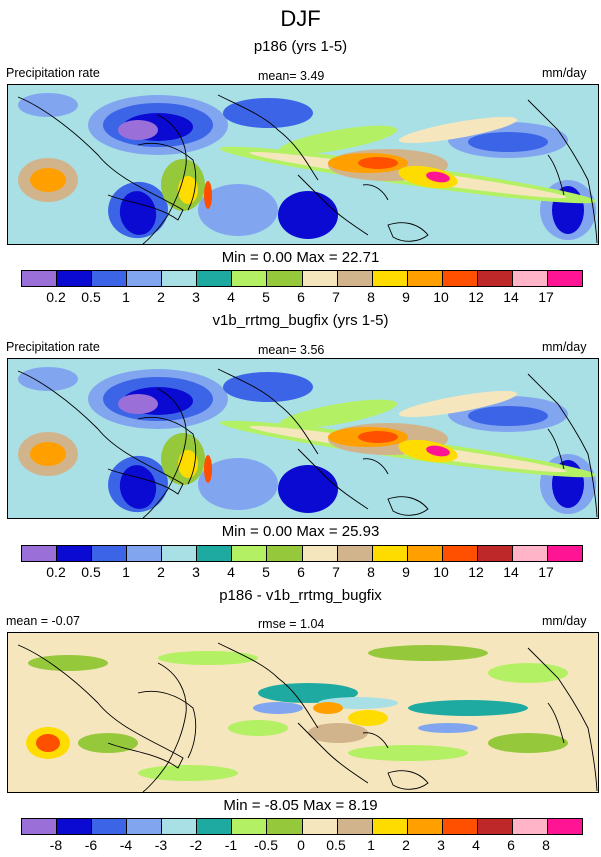 This screenshot has height=857, width=601. What do you see at coordinates (564, 73) in the screenshot?
I see `panel1-units-label: mm/day` at bounding box center [564, 73].